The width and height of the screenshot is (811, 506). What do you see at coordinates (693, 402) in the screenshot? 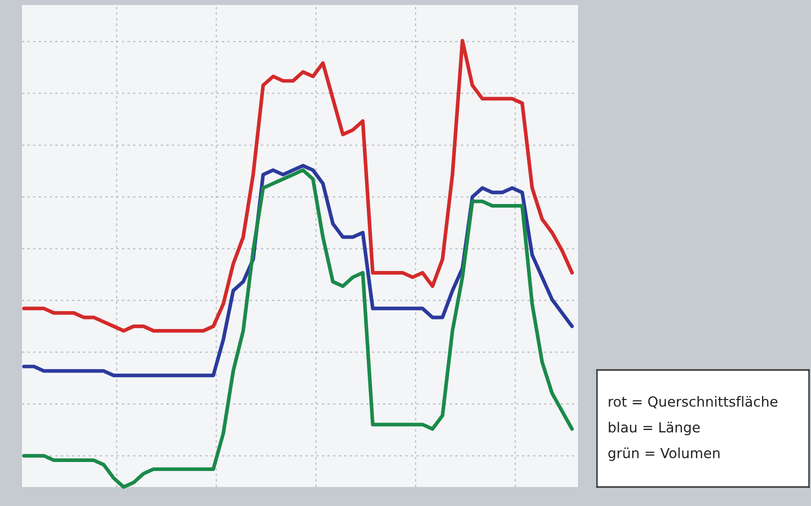
I see `text: rot = Querschnittsfläche` at bounding box center [693, 402].